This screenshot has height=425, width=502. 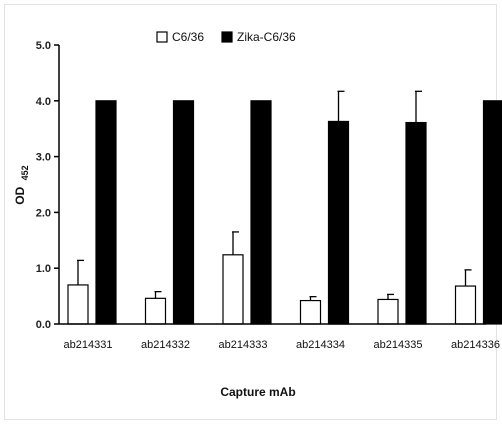 I want to click on y-axis-title-main: OD, so click(x=20, y=195).